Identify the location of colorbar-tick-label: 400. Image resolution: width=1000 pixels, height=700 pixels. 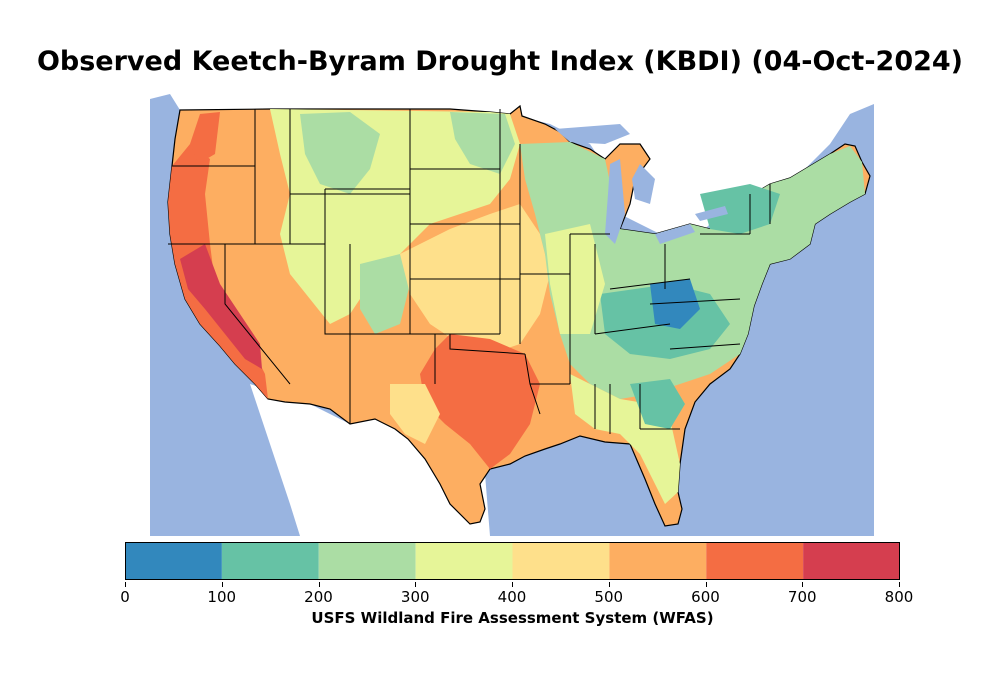
(512, 597).